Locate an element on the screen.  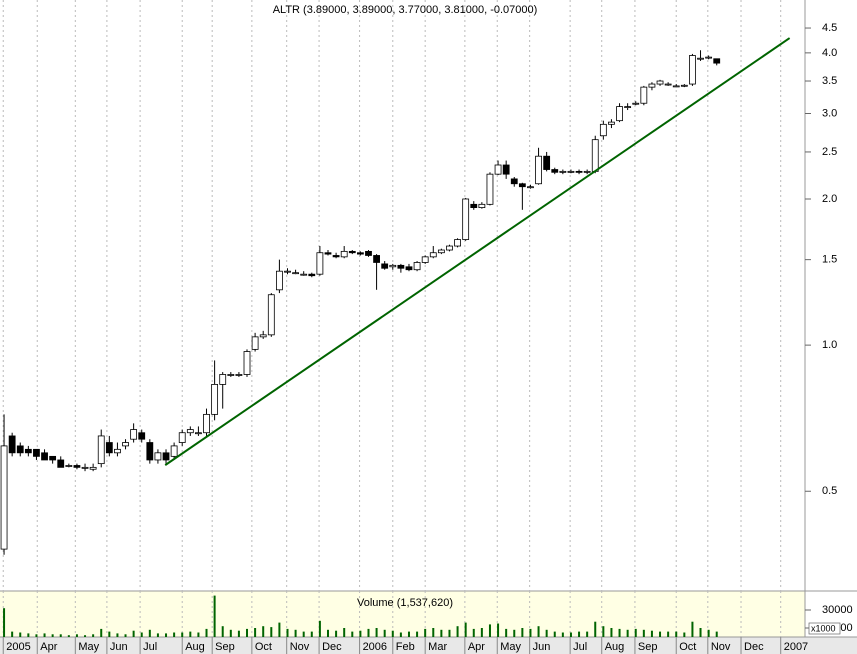
x-tick-label: Sep is located at coordinates (225, 647).